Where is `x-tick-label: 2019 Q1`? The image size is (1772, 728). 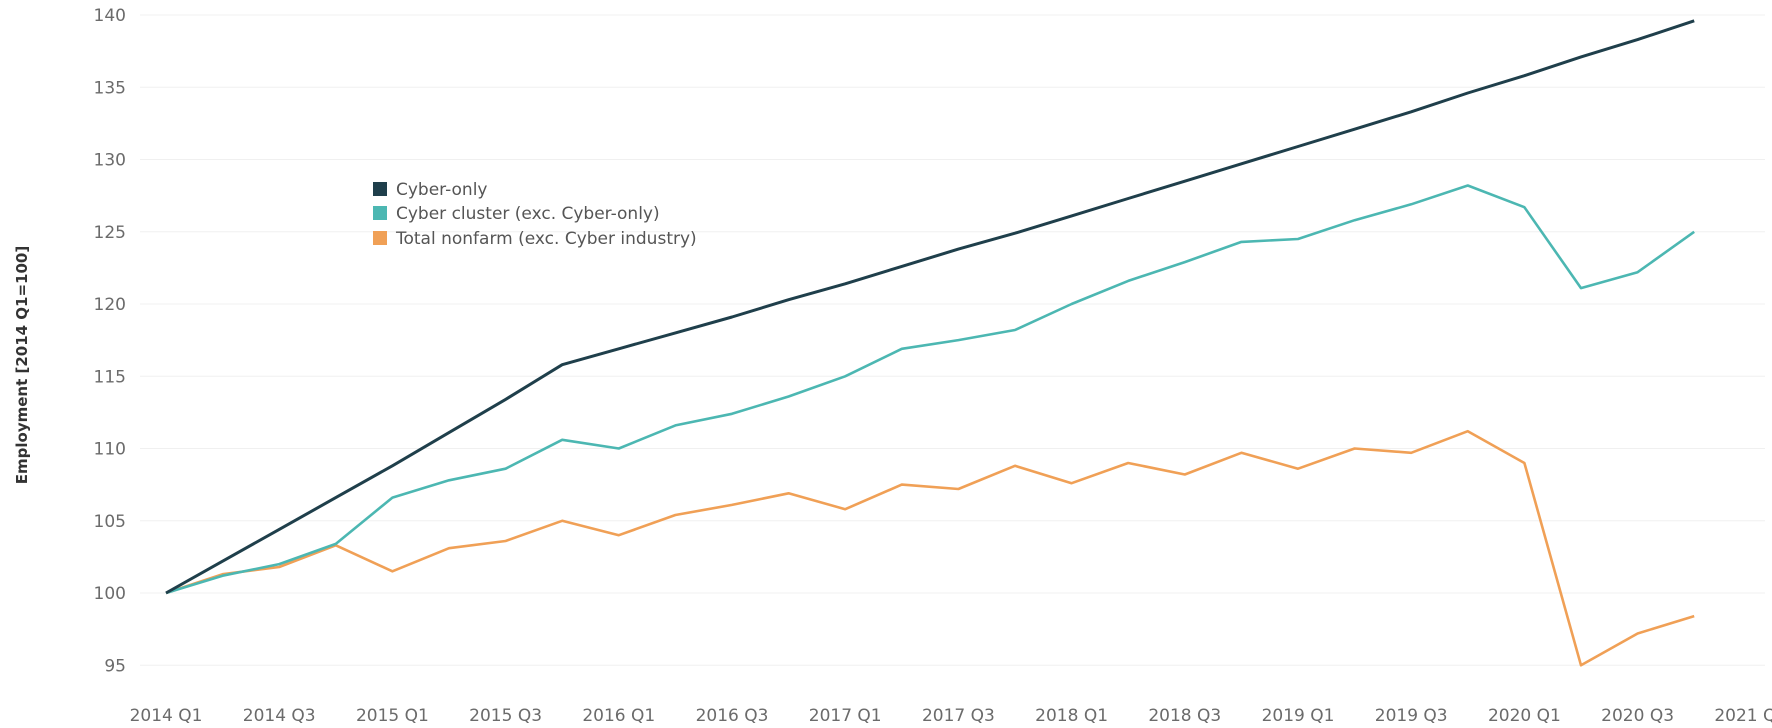
x-tick-label: 2019 Q1 is located at coordinates (1298, 716).